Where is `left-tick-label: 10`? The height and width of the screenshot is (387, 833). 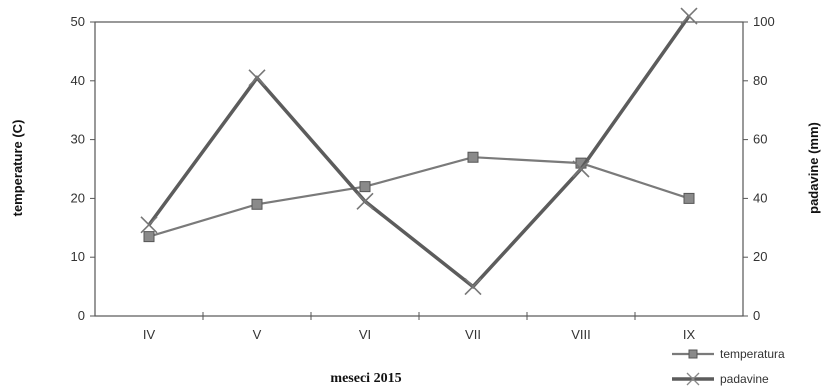 left-tick-label: 10 is located at coordinates (78, 256).